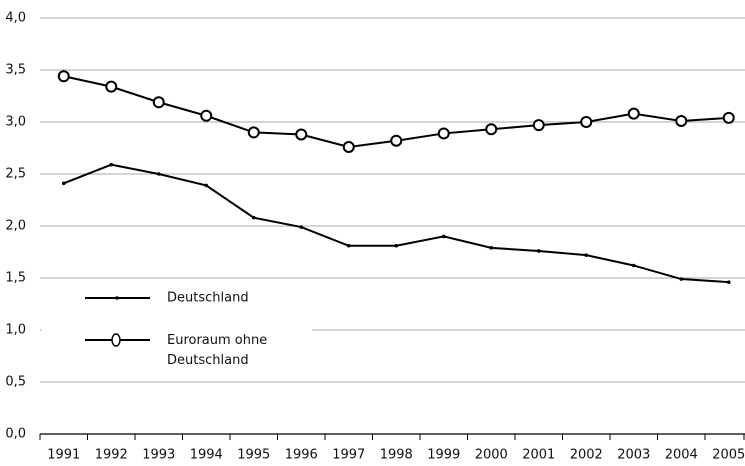 This screenshot has width=745, height=466. Describe the element at coordinates (681, 455) in the screenshot. I see `x-tick-label: 2004` at that location.